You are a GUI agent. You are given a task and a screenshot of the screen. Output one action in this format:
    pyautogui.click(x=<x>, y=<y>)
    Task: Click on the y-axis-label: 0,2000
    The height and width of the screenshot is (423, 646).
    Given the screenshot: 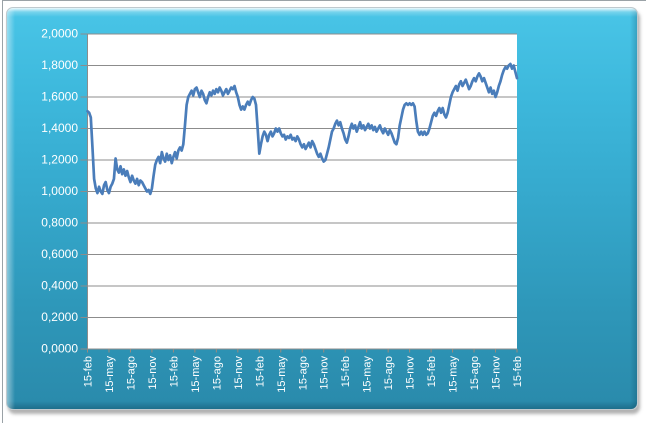 What is the action you would take?
    pyautogui.click(x=59, y=317)
    